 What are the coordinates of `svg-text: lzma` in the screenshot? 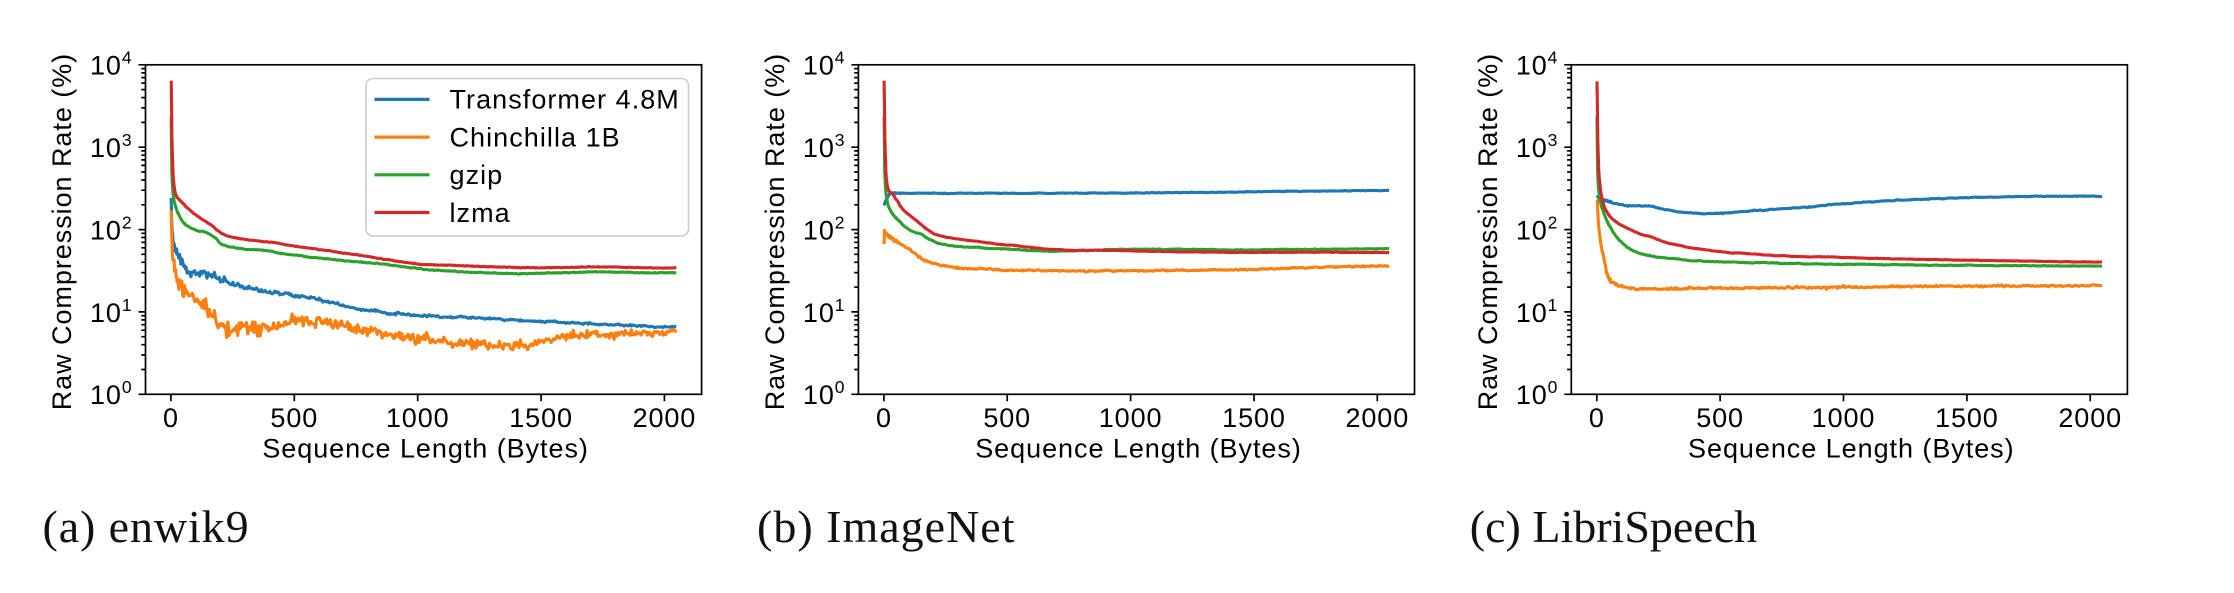 It's located at (480, 213).